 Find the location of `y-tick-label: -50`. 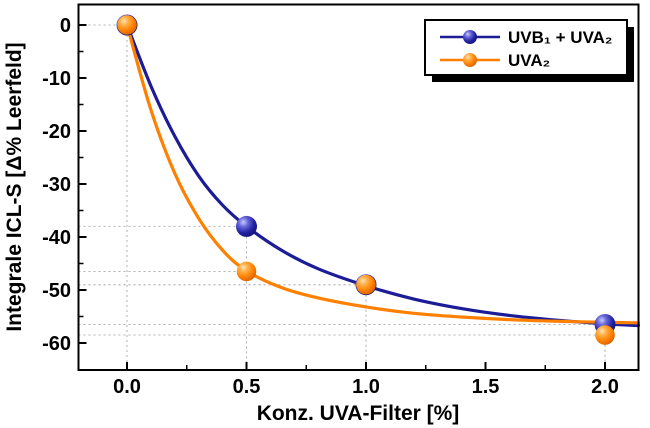

y-tick-label: -50 is located at coordinates (56, 291).